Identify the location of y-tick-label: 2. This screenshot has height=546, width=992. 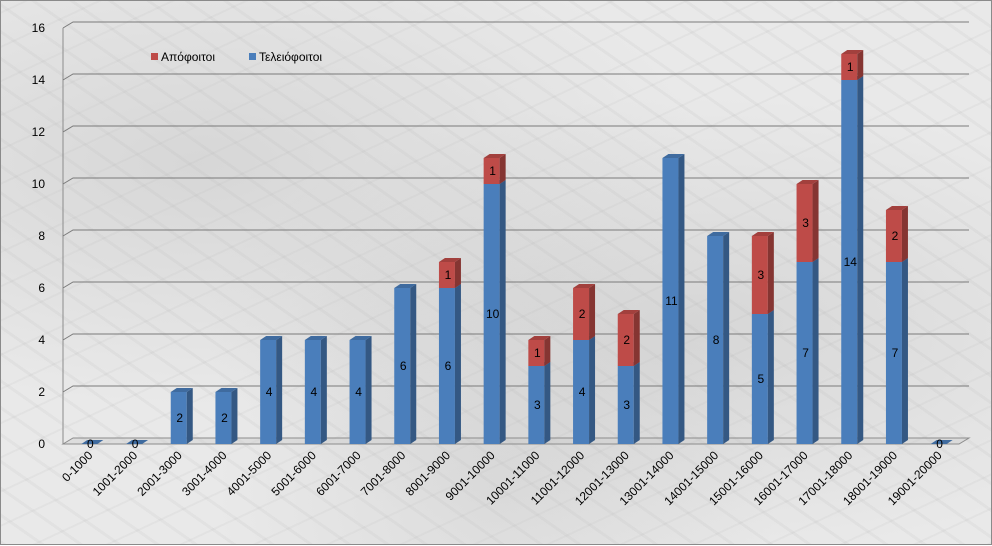
(41, 392).